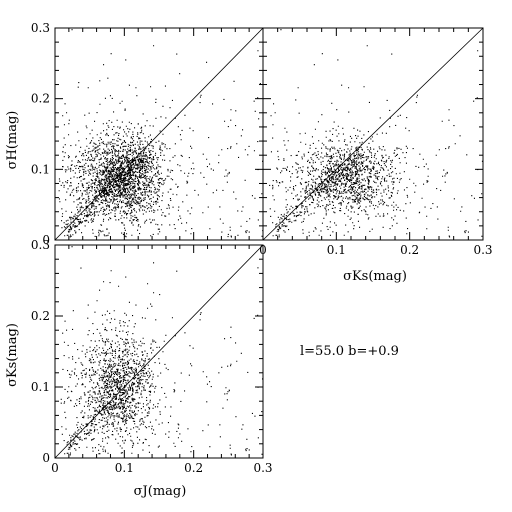 This screenshot has width=512, height=512. I want to click on y-axis-label-sigma-ks: σKs(mag), so click(12, 355).